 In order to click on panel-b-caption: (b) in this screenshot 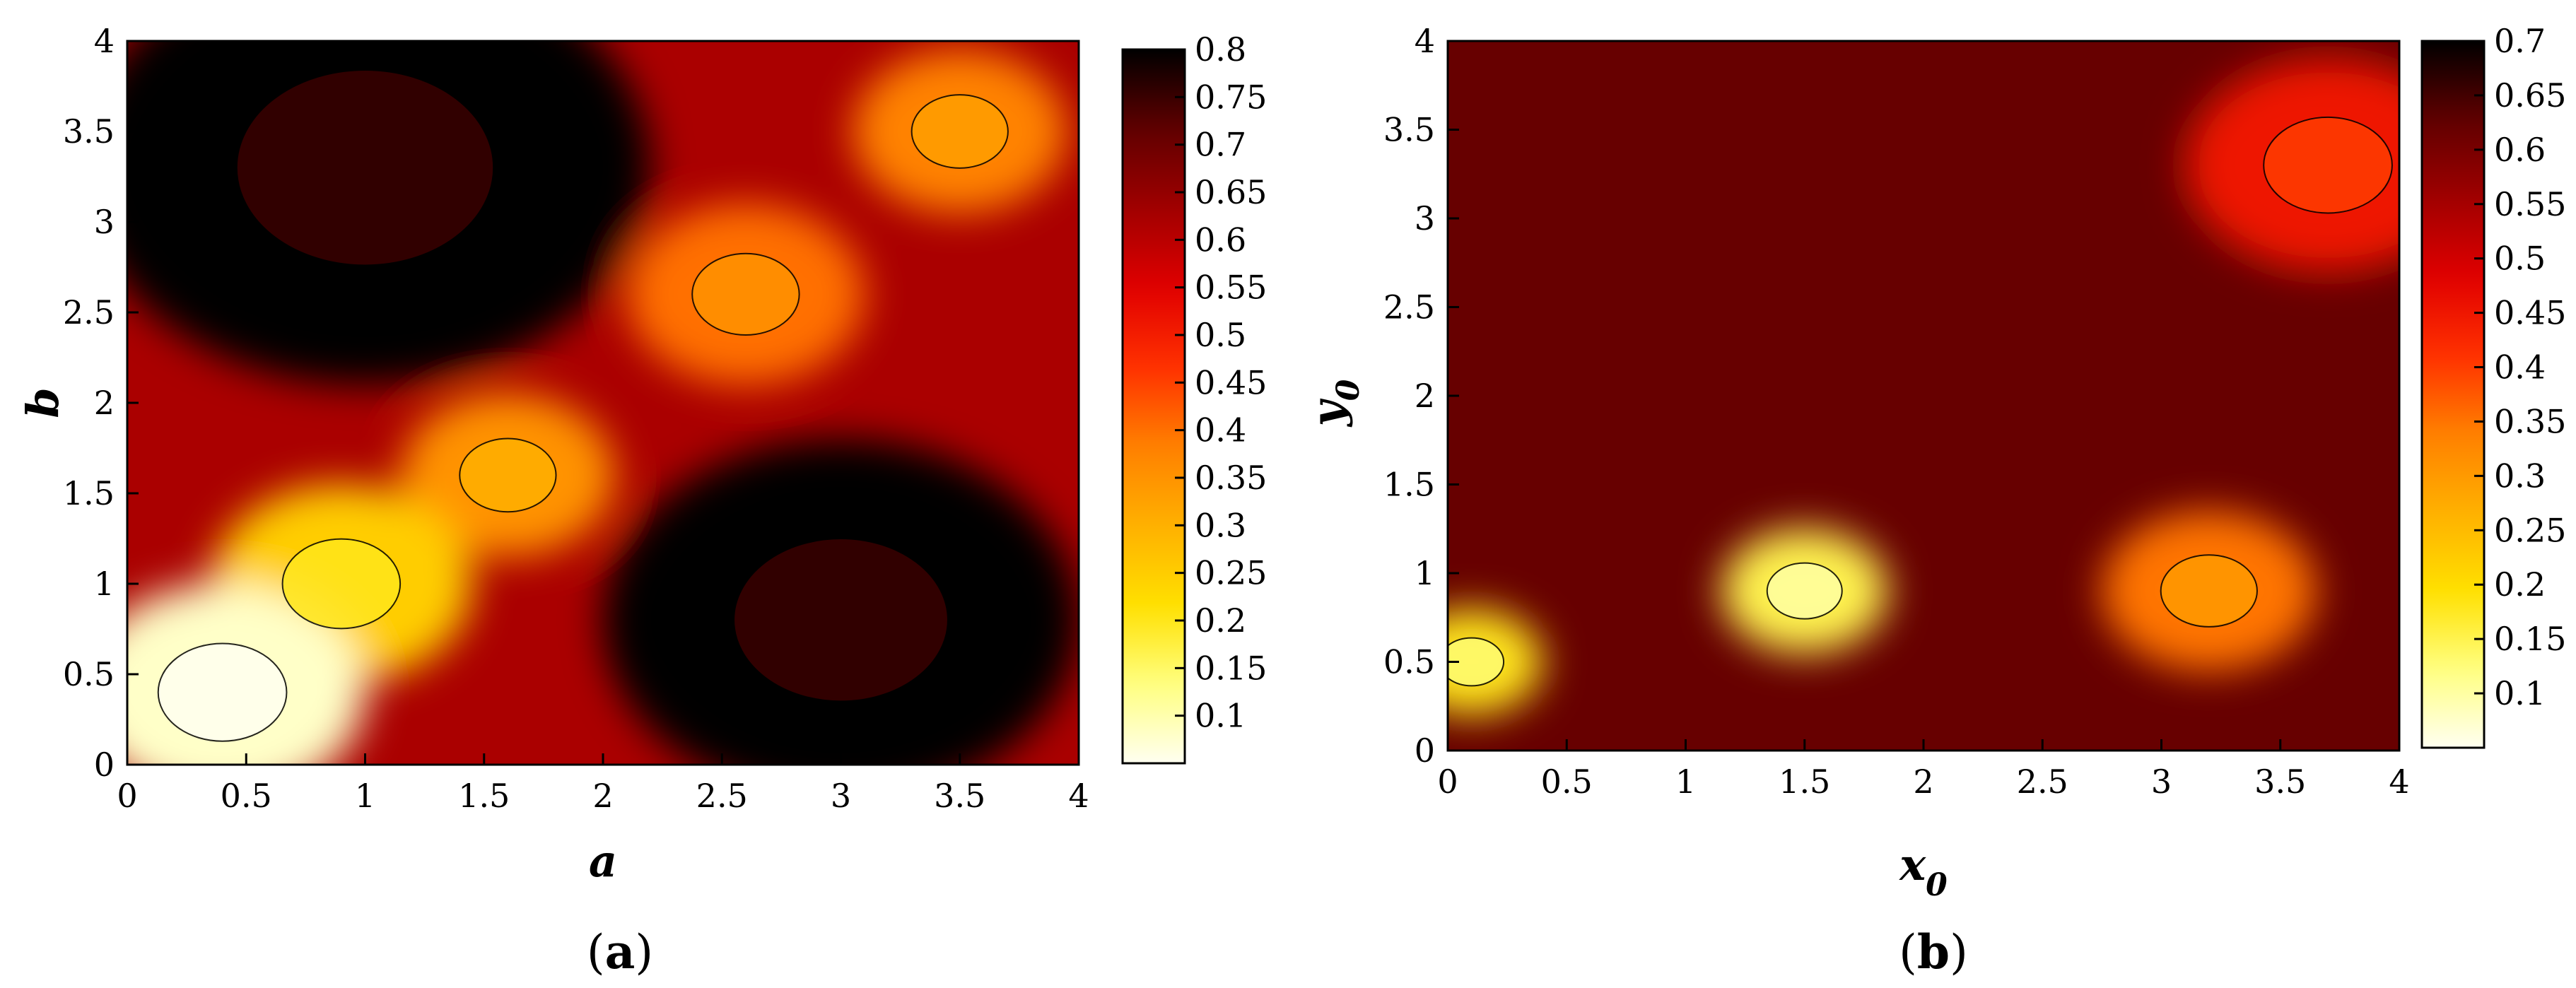, I will do `click(1933, 952)`.